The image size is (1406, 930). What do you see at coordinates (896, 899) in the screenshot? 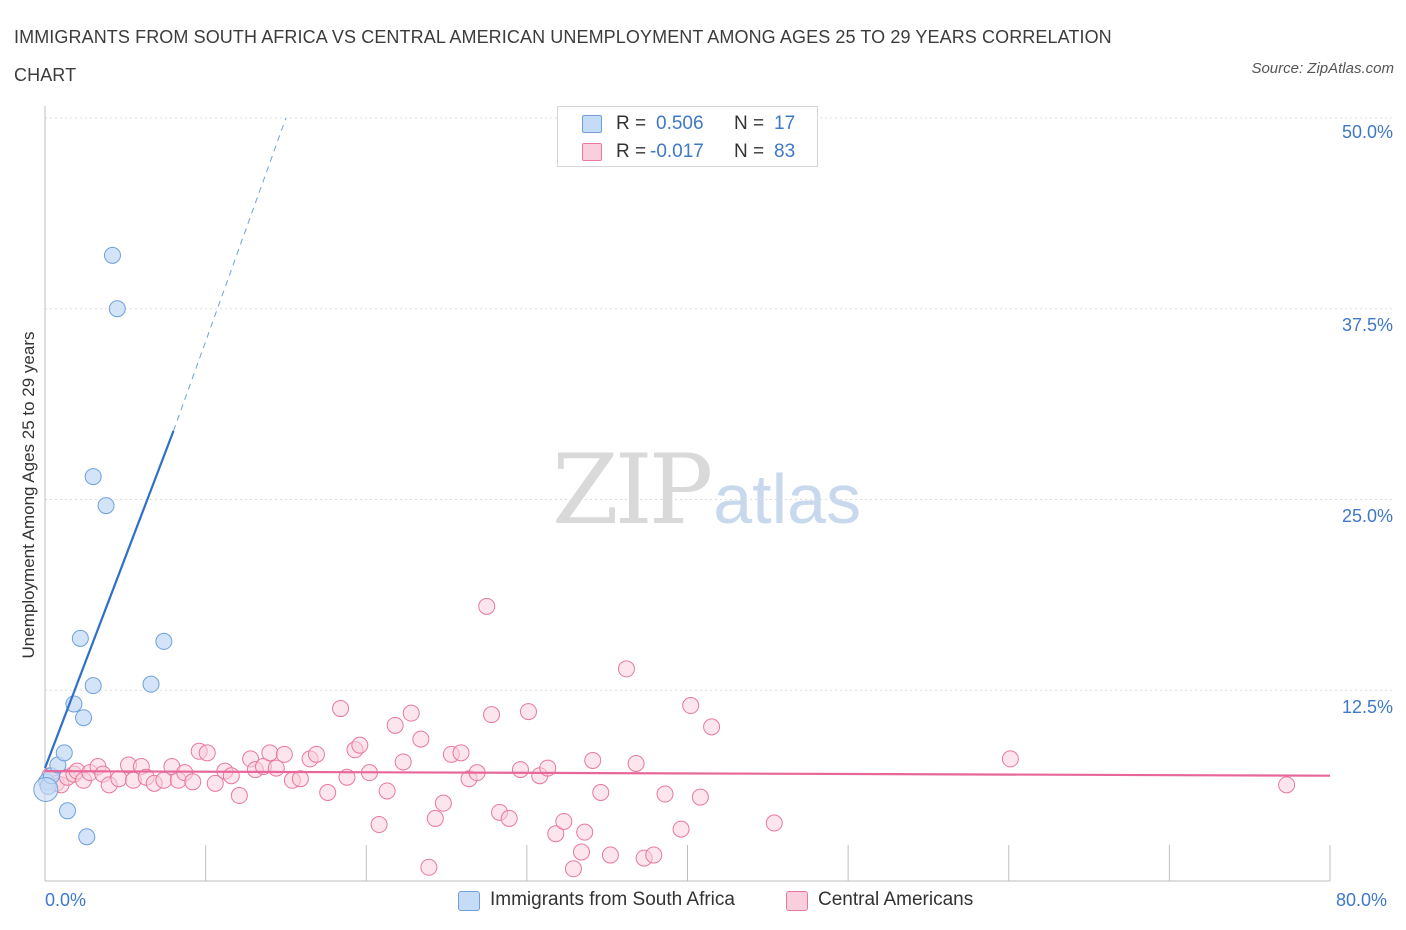
I see `bottom-legend-label: Central Americans` at bounding box center [896, 899].